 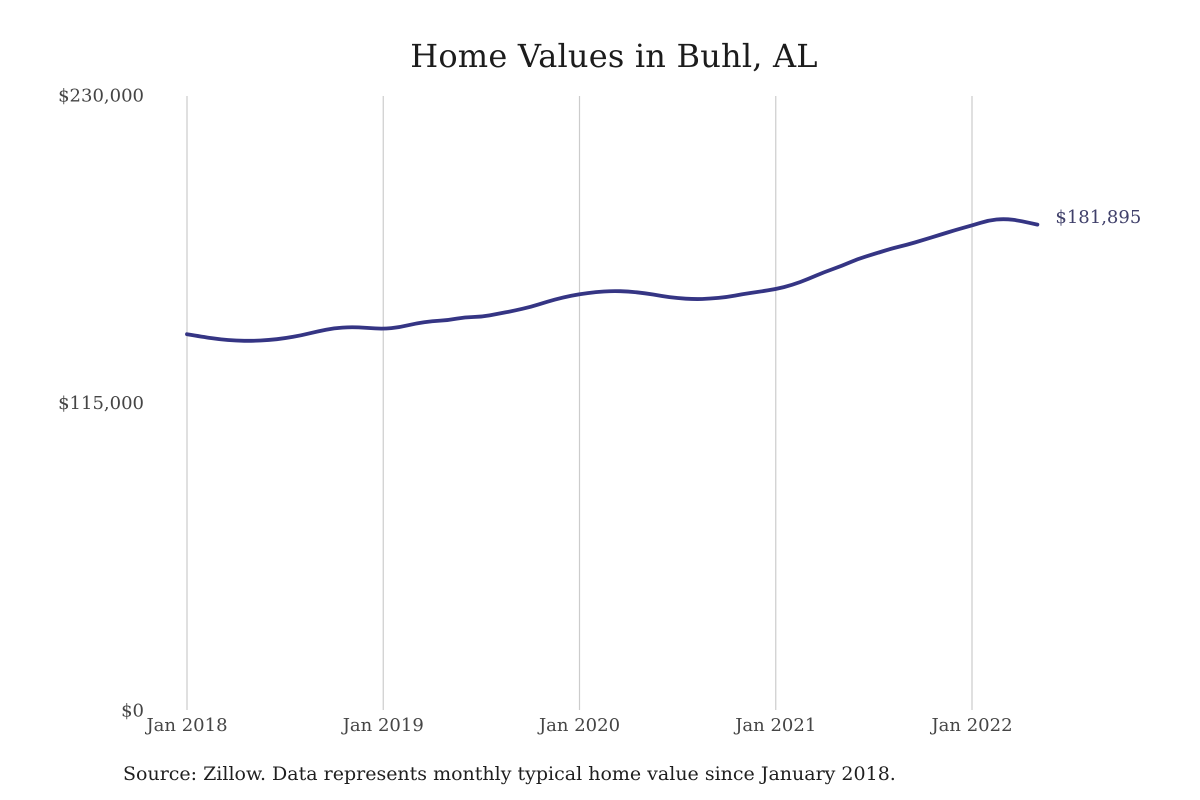 I want to click on y-axis-tick-labels: $230,000 $115,000 $0, so click(x=101, y=404).